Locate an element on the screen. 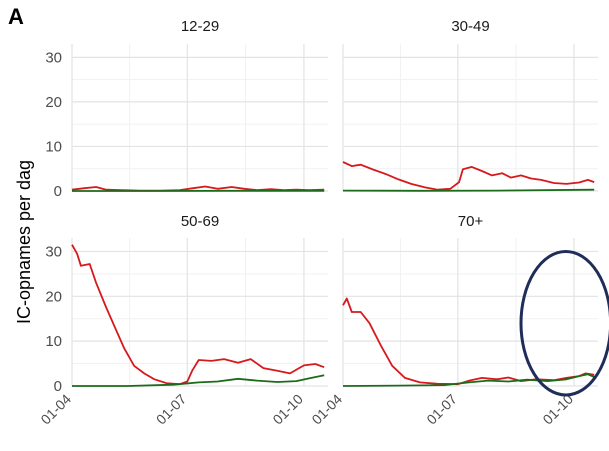  facet-title: 70+ is located at coordinates (471, 221).